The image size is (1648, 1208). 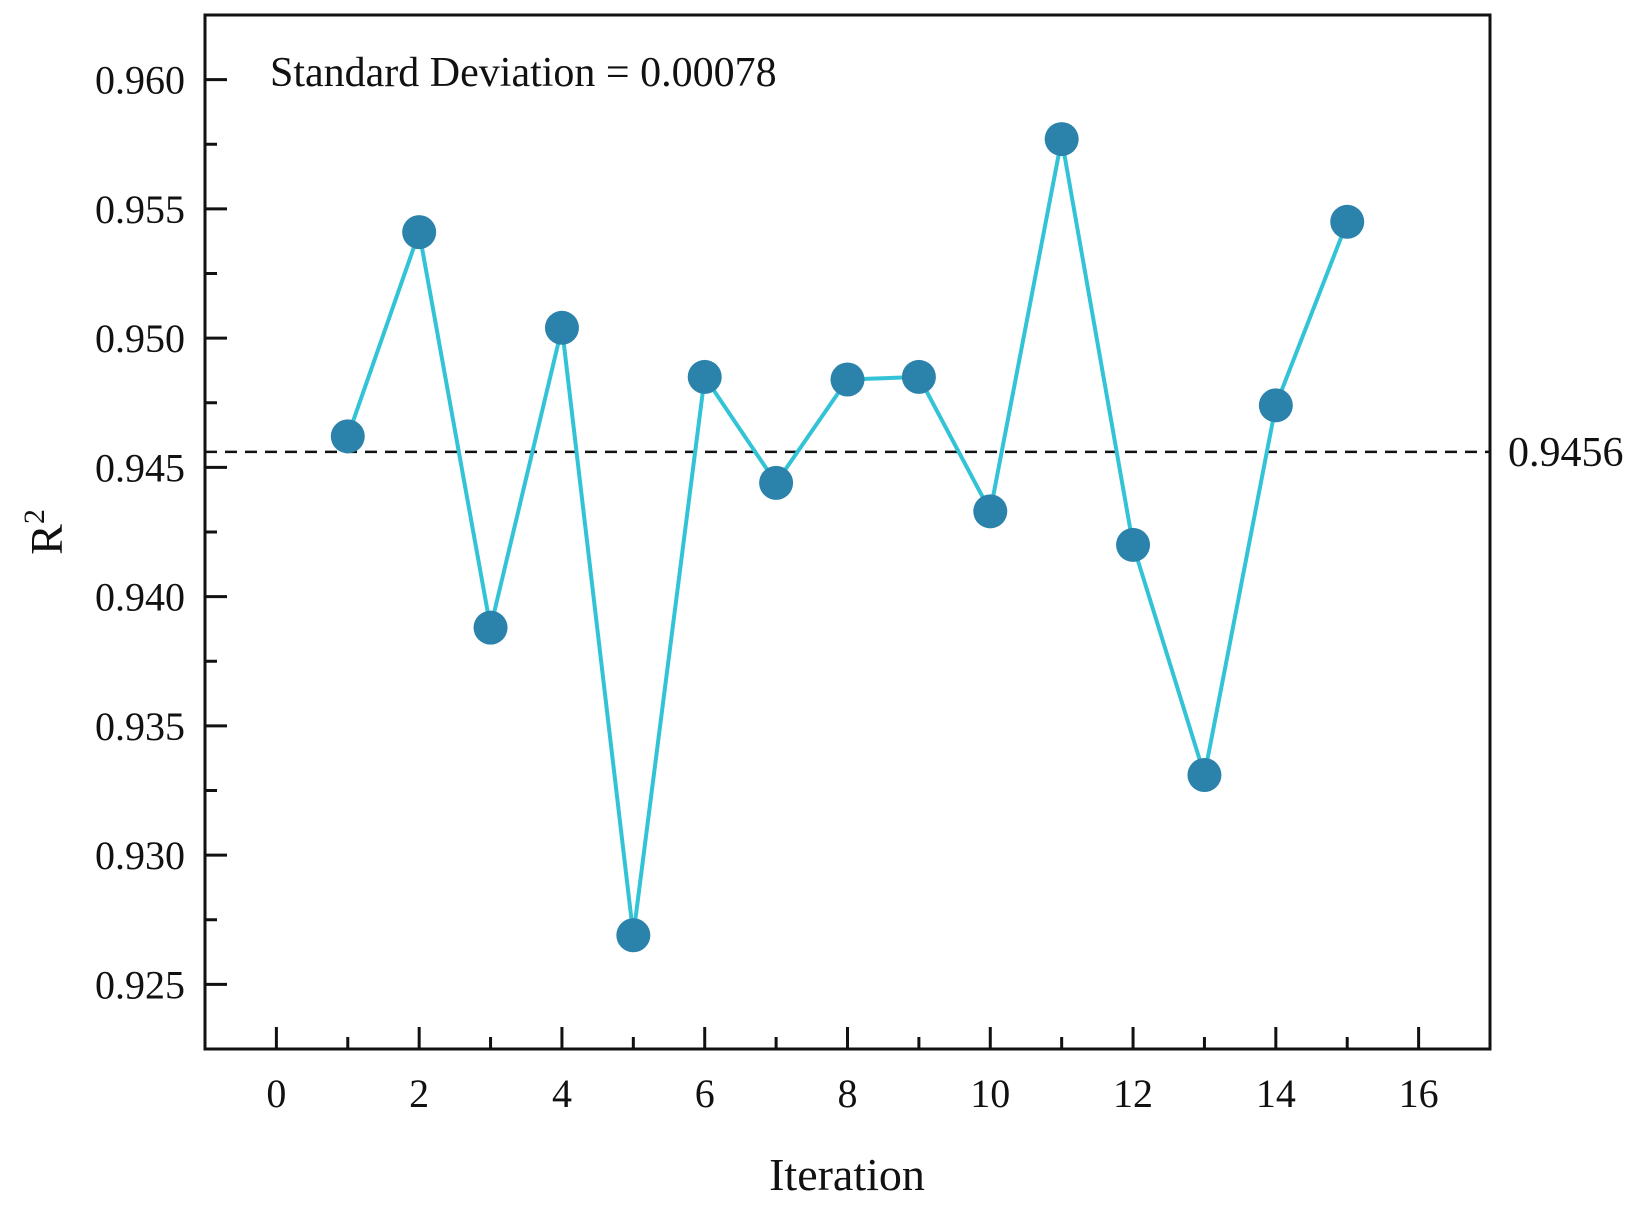 What do you see at coordinates (1419, 1093) in the screenshot?
I see `x-tick-label: 16` at bounding box center [1419, 1093].